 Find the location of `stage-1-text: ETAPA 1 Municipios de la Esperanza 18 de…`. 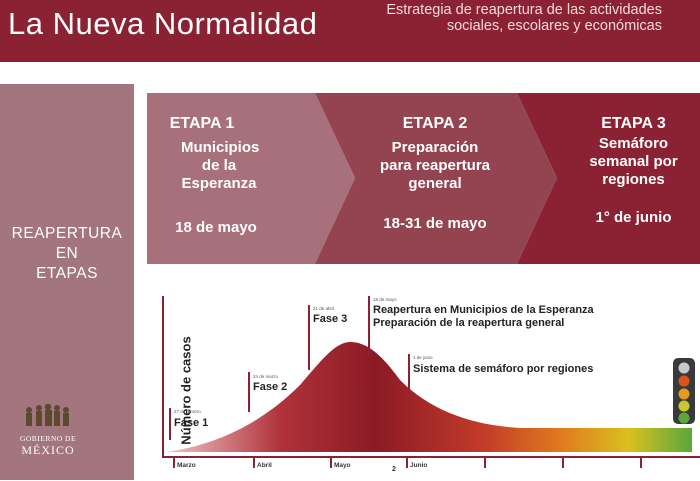

stage-1-text: ETAPA 1 Municipios de la Esperanza 18 de… is located at coordinates (203, 175).